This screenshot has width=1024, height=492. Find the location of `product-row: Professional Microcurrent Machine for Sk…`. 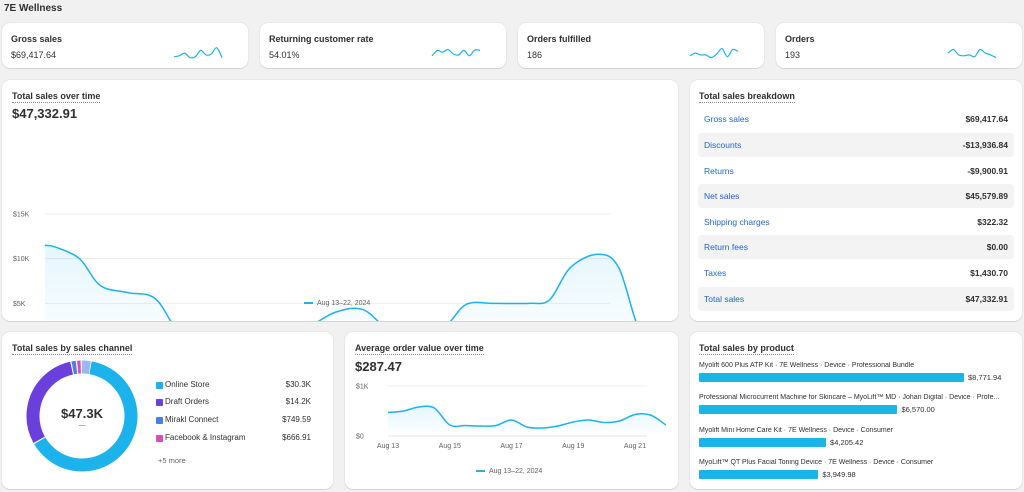

product-row: Professional Microcurrent Machine for Sk… is located at coordinates (858, 404).